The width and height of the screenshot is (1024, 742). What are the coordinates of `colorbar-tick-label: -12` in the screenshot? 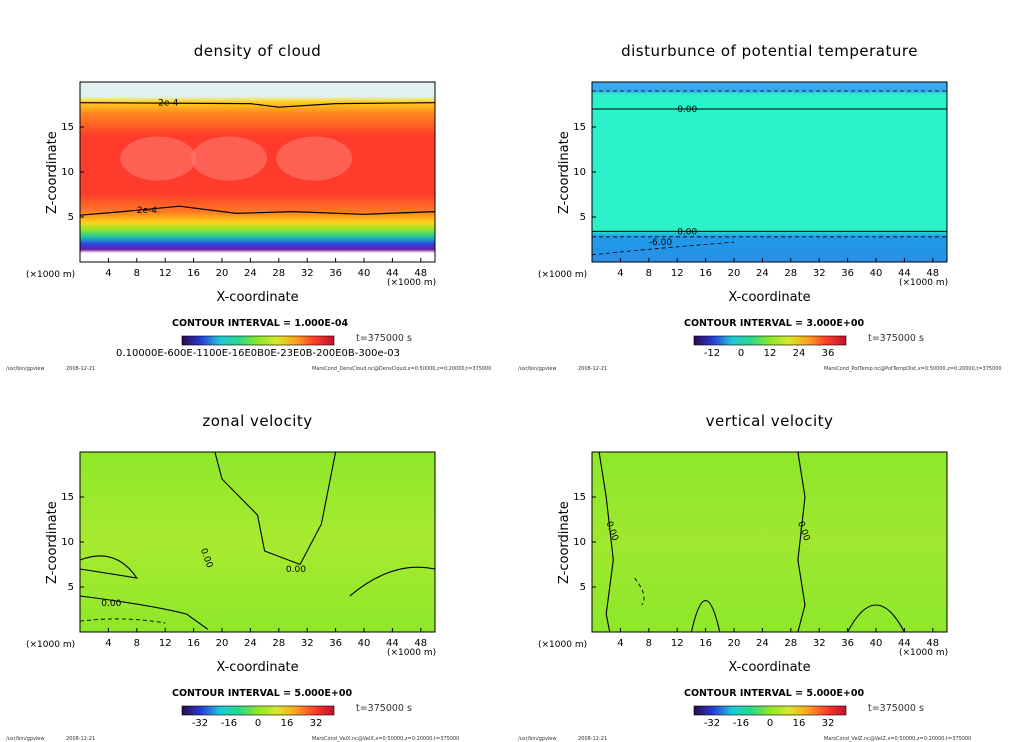 It's located at (712, 353).